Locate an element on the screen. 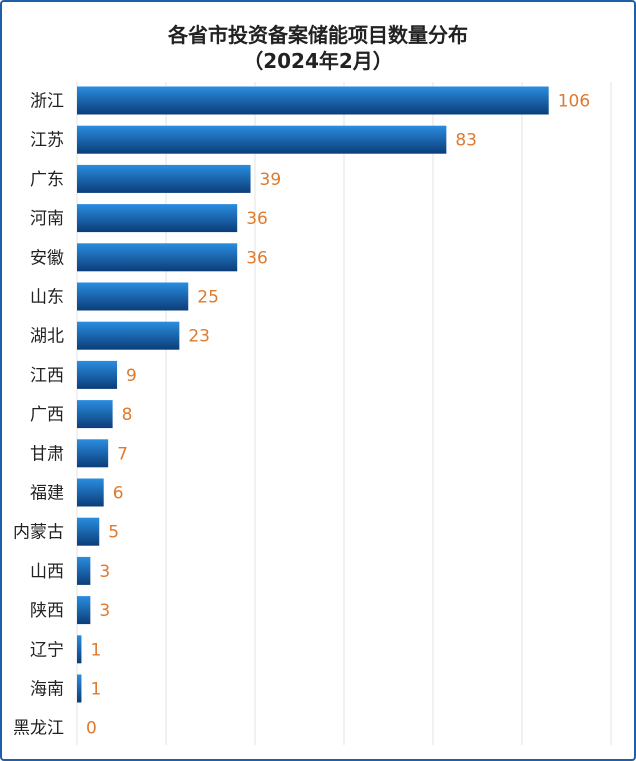 The width and height of the screenshot is (636, 761). category-label: 山东 is located at coordinates (47, 298).